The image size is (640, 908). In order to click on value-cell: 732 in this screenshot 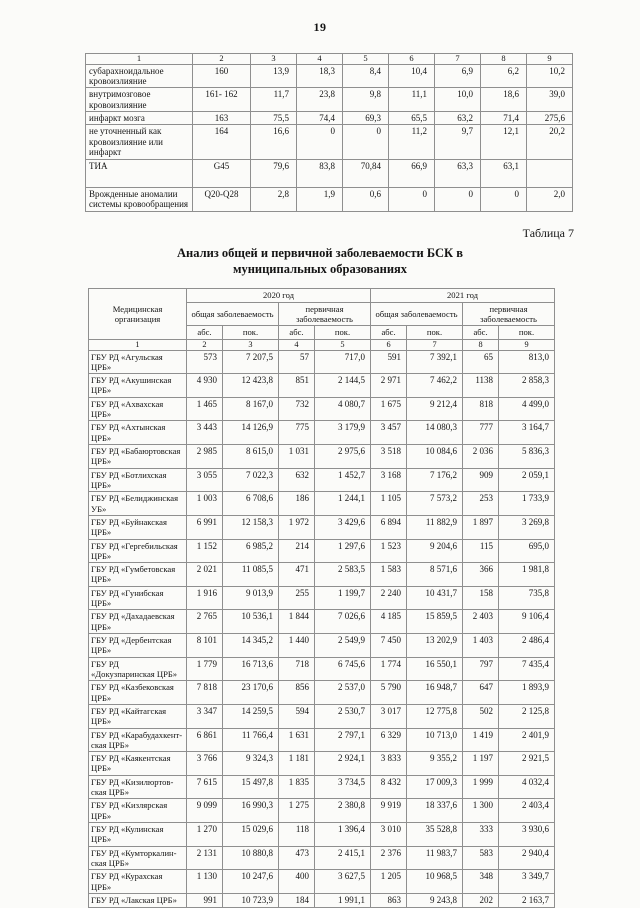, I will do `click(296, 409)`.